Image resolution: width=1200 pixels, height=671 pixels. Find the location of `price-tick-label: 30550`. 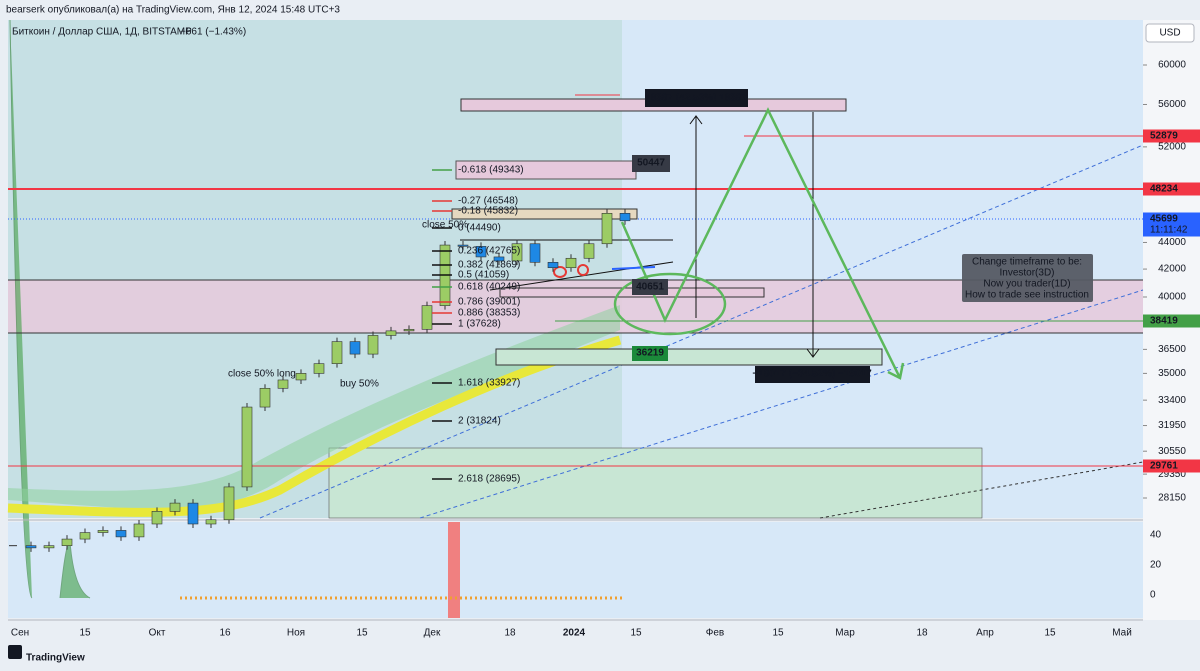

price-tick-label: 30550 is located at coordinates (1172, 451).